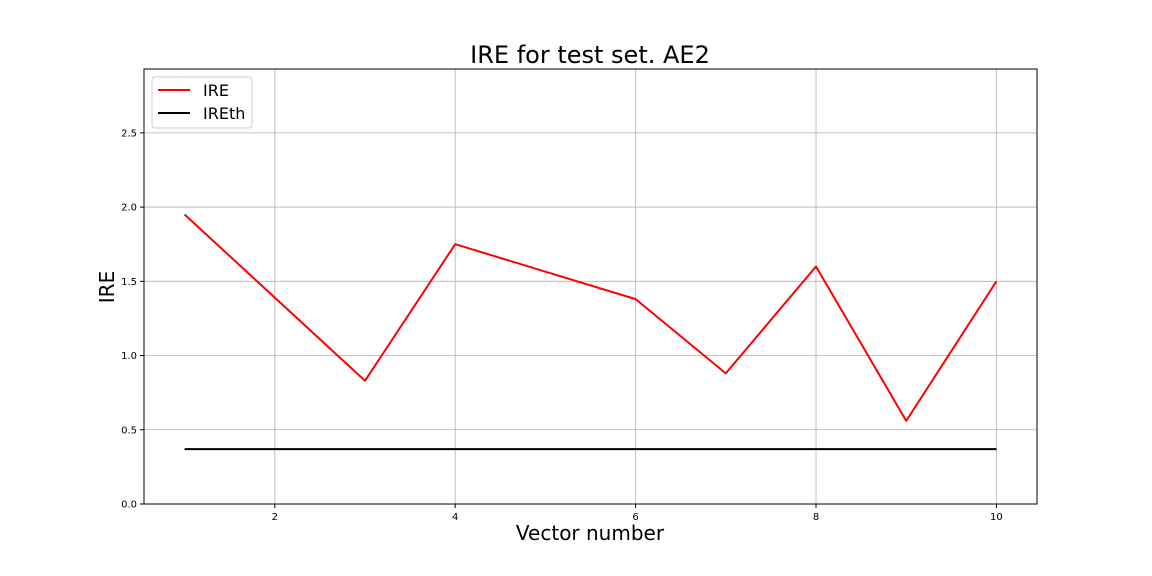 This screenshot has height=576, width=1152. I want to click on x-tick-label: 2, so click(275, 517).